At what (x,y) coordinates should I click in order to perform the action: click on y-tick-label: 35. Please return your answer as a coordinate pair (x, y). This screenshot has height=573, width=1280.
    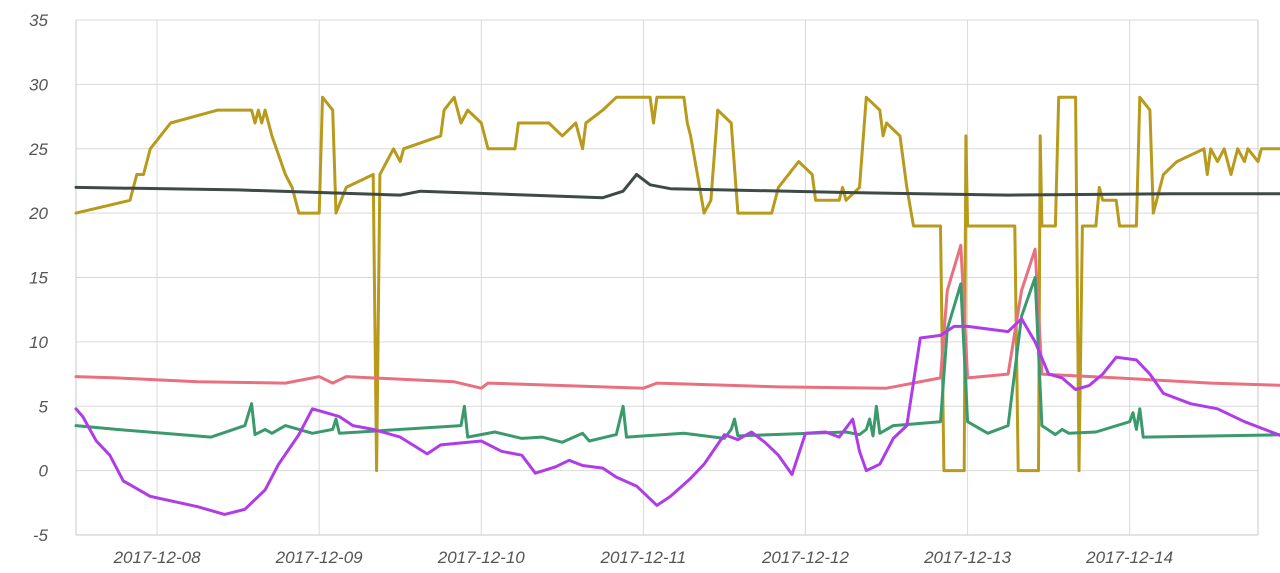
    Looking at the image, I should click on (38, 20).